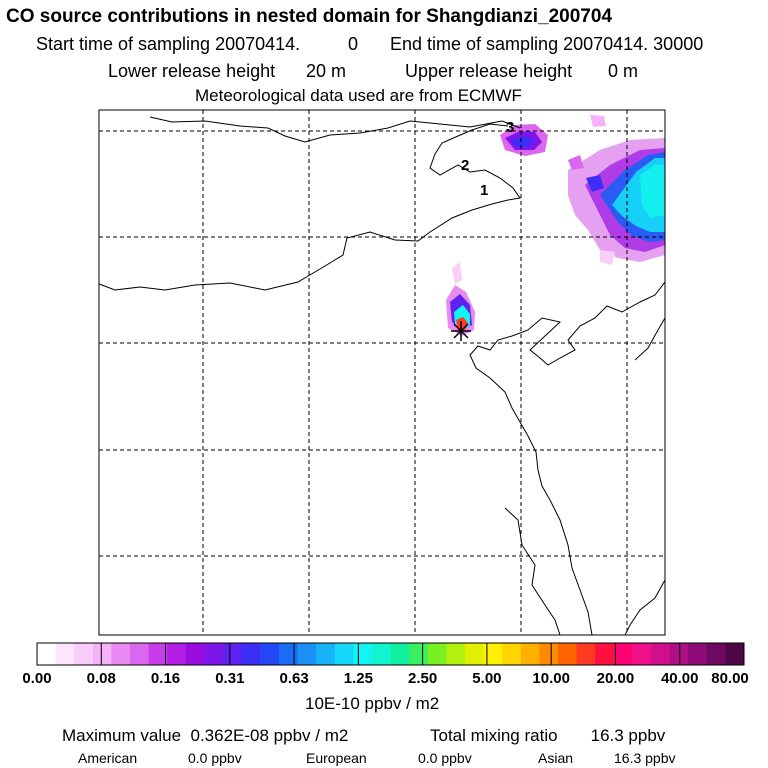 The image size is (768, 768). What do you see at coordinates (649, 339) in the screenshot?
I see `border-northeast` at bounding box center [649, 339].